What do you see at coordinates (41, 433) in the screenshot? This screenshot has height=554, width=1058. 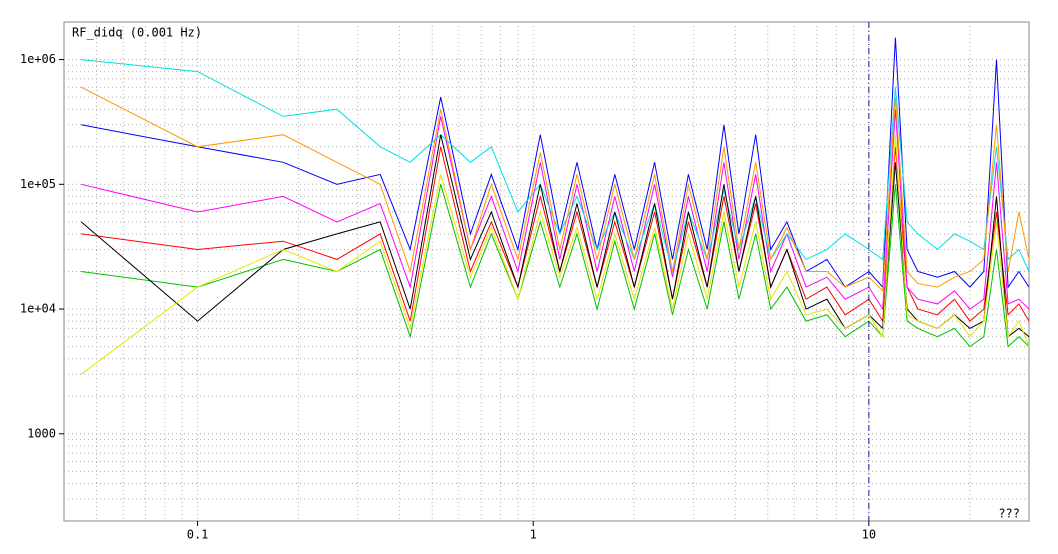 I see `y-tick-label: 1000` at bounding box center [41, 433].